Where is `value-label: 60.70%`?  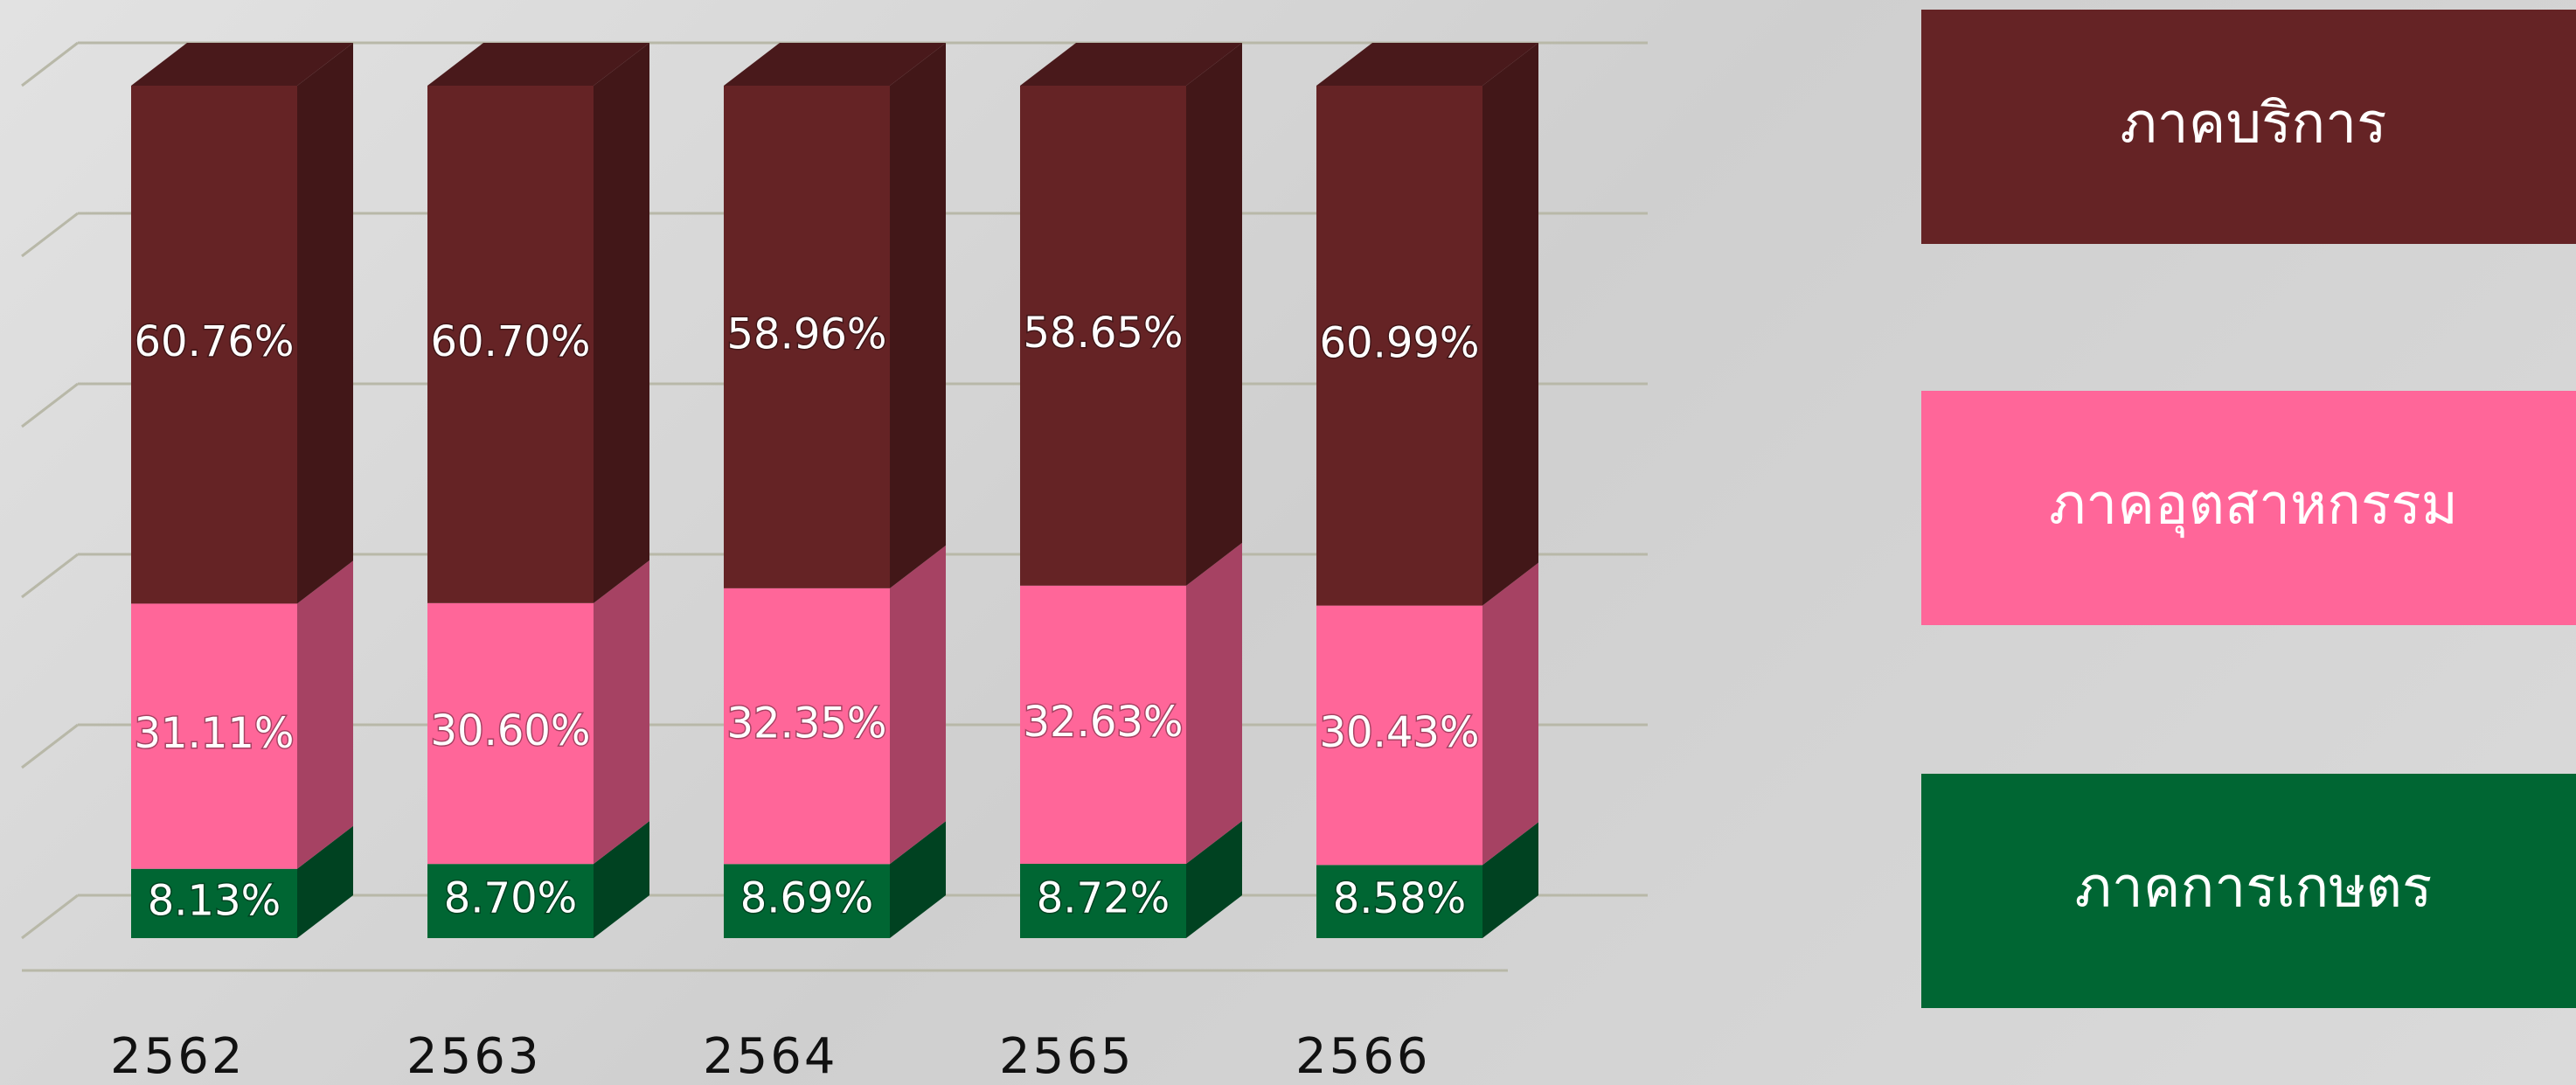
value-label: 60.70% is located at coordinates (510, 341).